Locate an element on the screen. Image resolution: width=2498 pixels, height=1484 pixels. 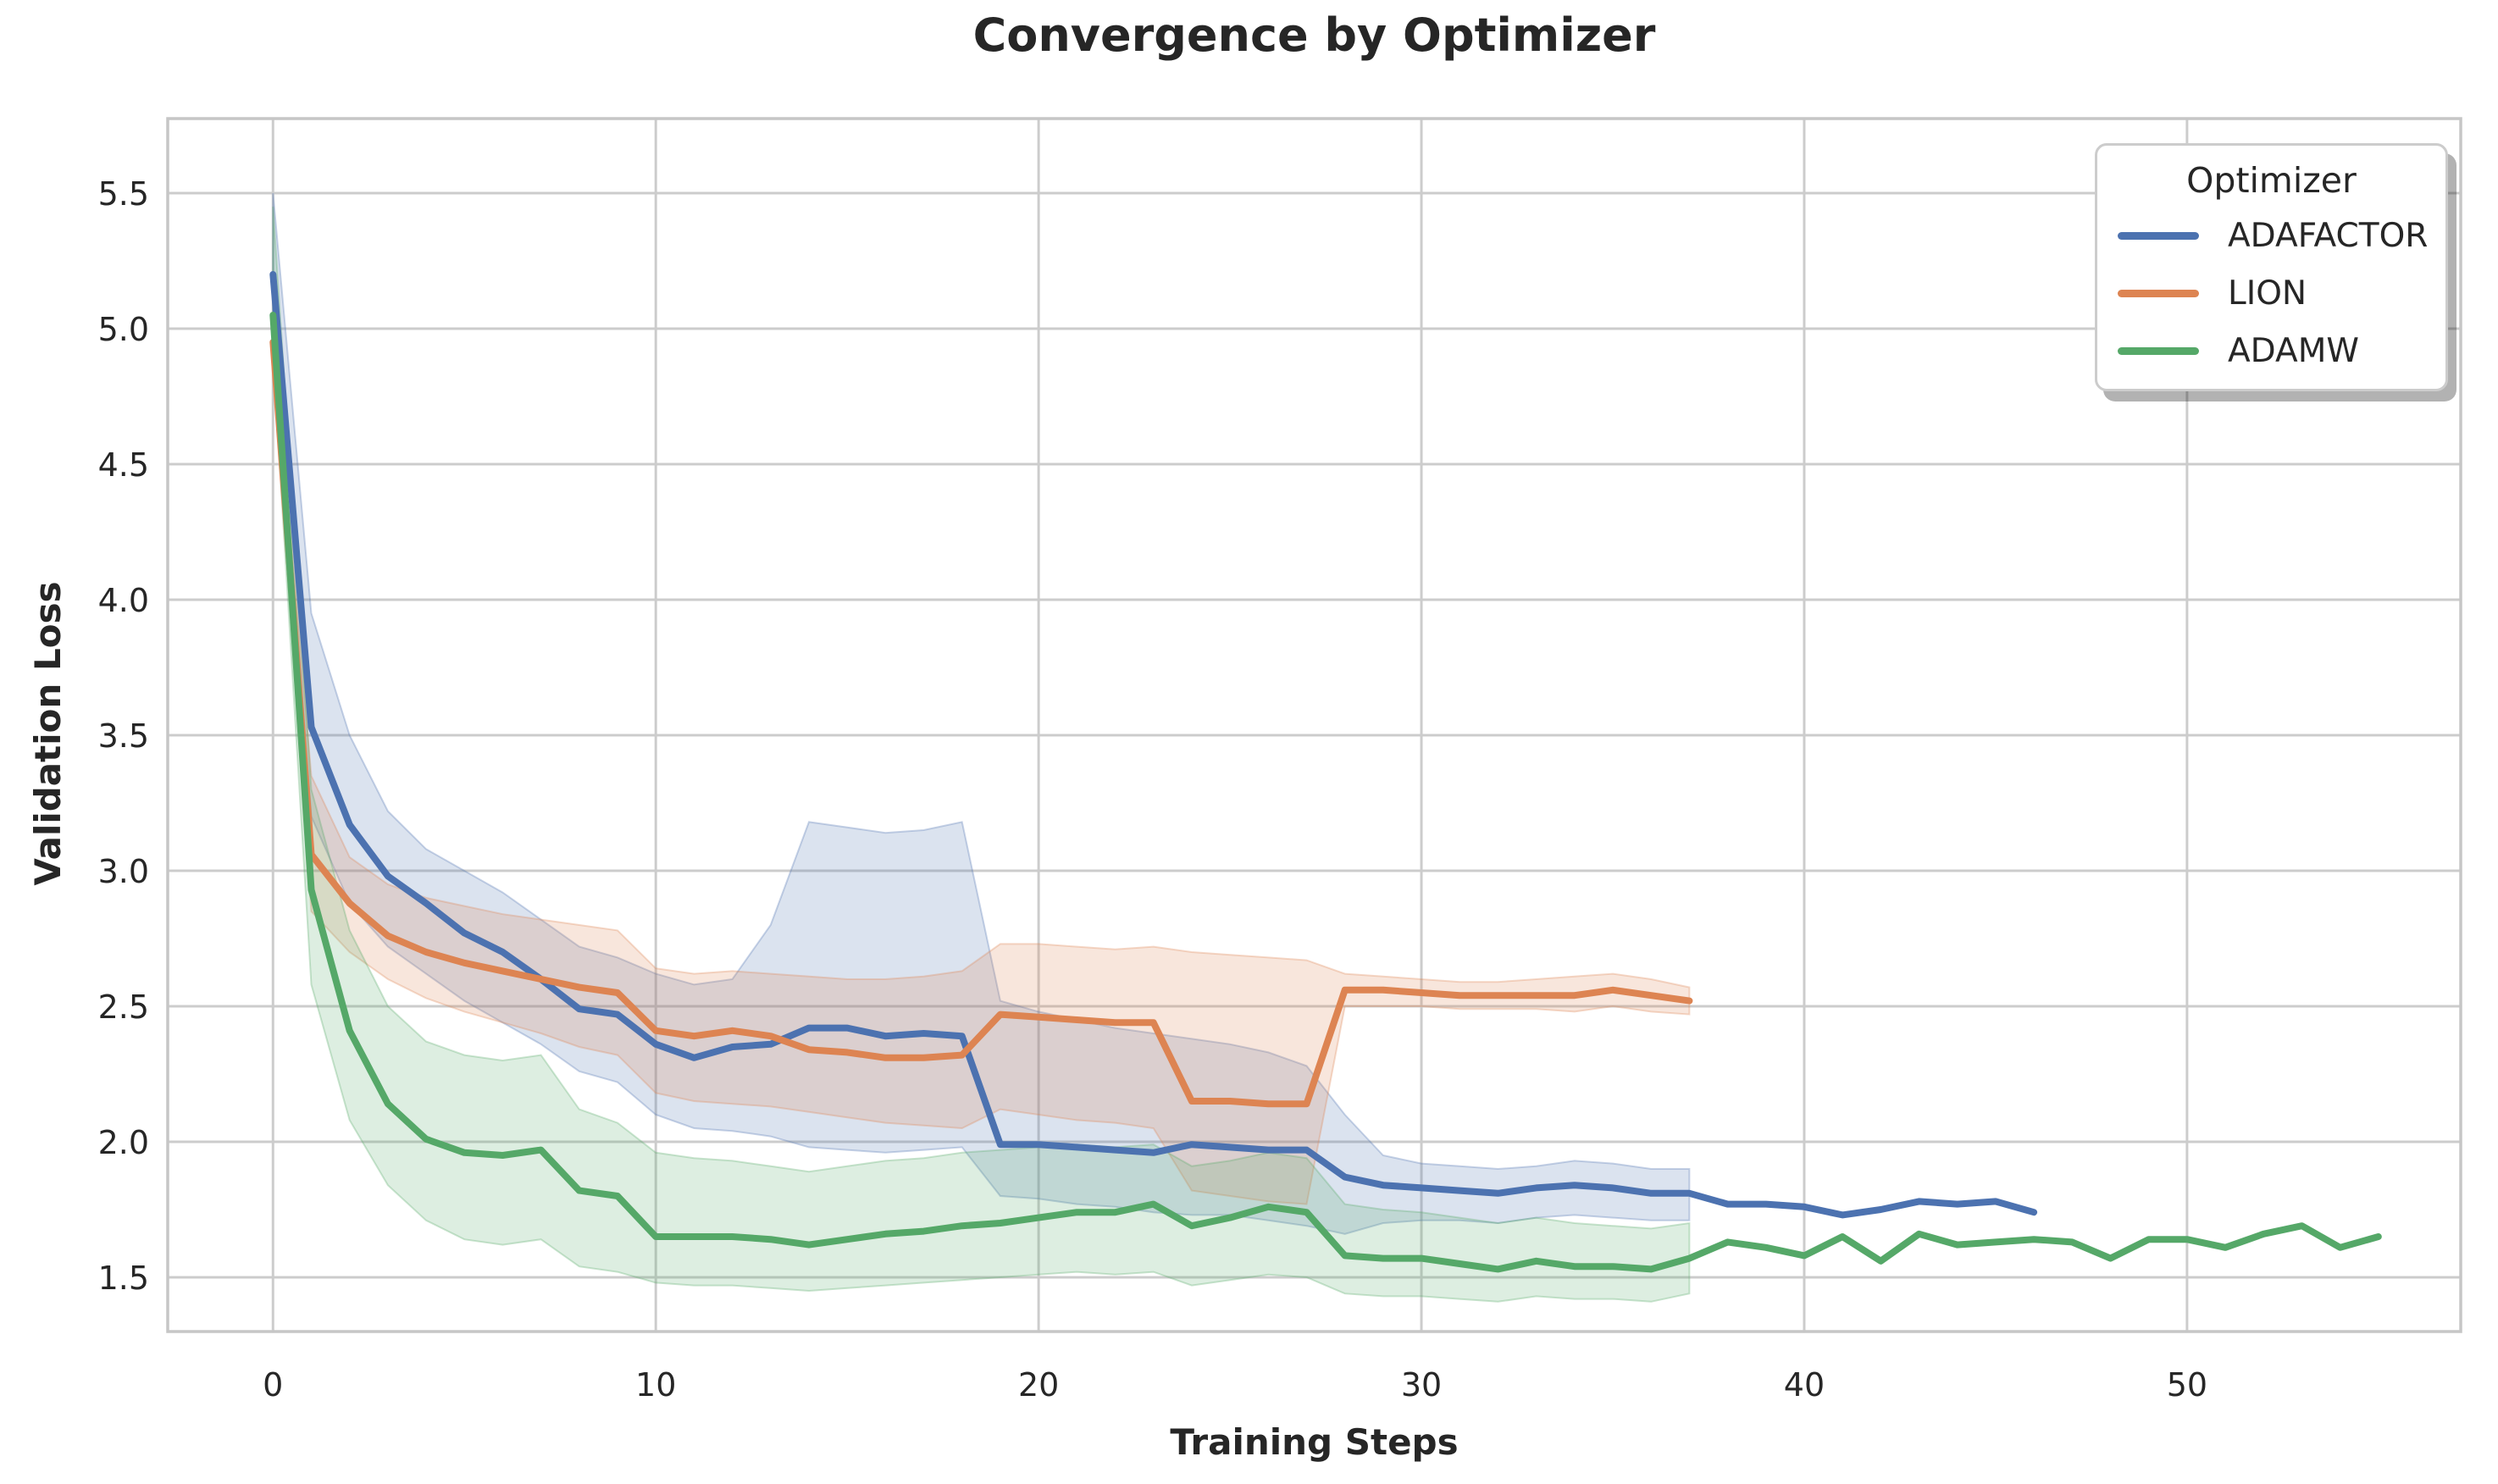
x-axis-label: Training Steps is located at coordinates (1314, 1442).